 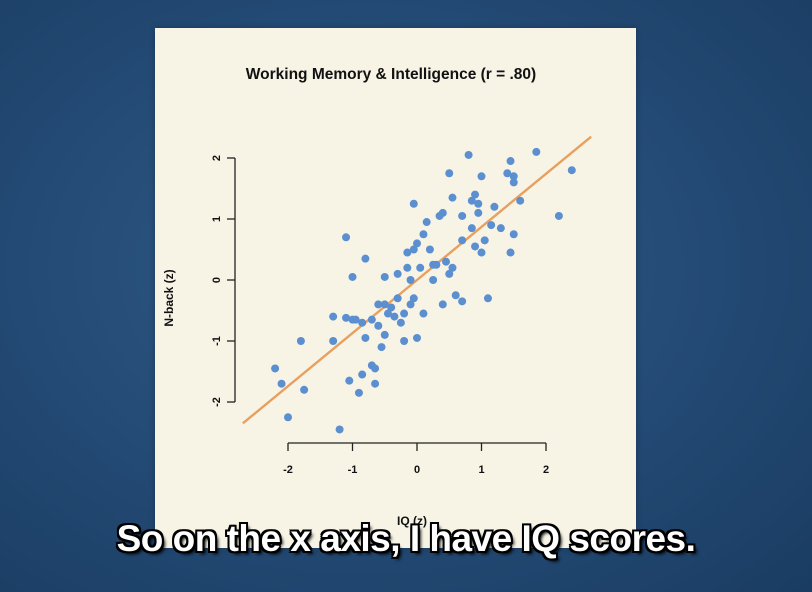 I want to click on y-tick-label: 2, so click(x=217, y=158).